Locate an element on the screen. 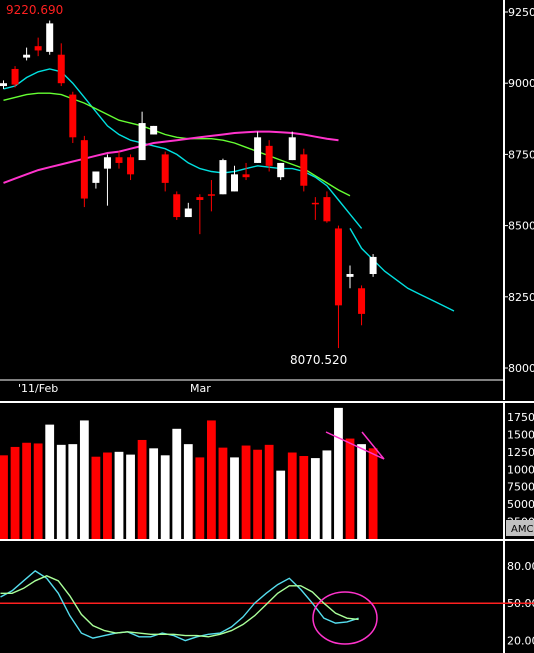 This screenshot has height=653, width=534. volume-tick-label: 7500 is located at coordinates (520, 487).